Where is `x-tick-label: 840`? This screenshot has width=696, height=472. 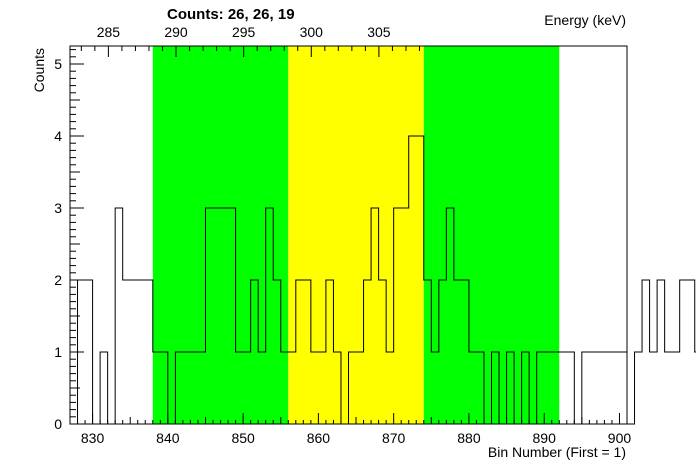 x-tick-label: 840 is located at coordinates (168, 438).